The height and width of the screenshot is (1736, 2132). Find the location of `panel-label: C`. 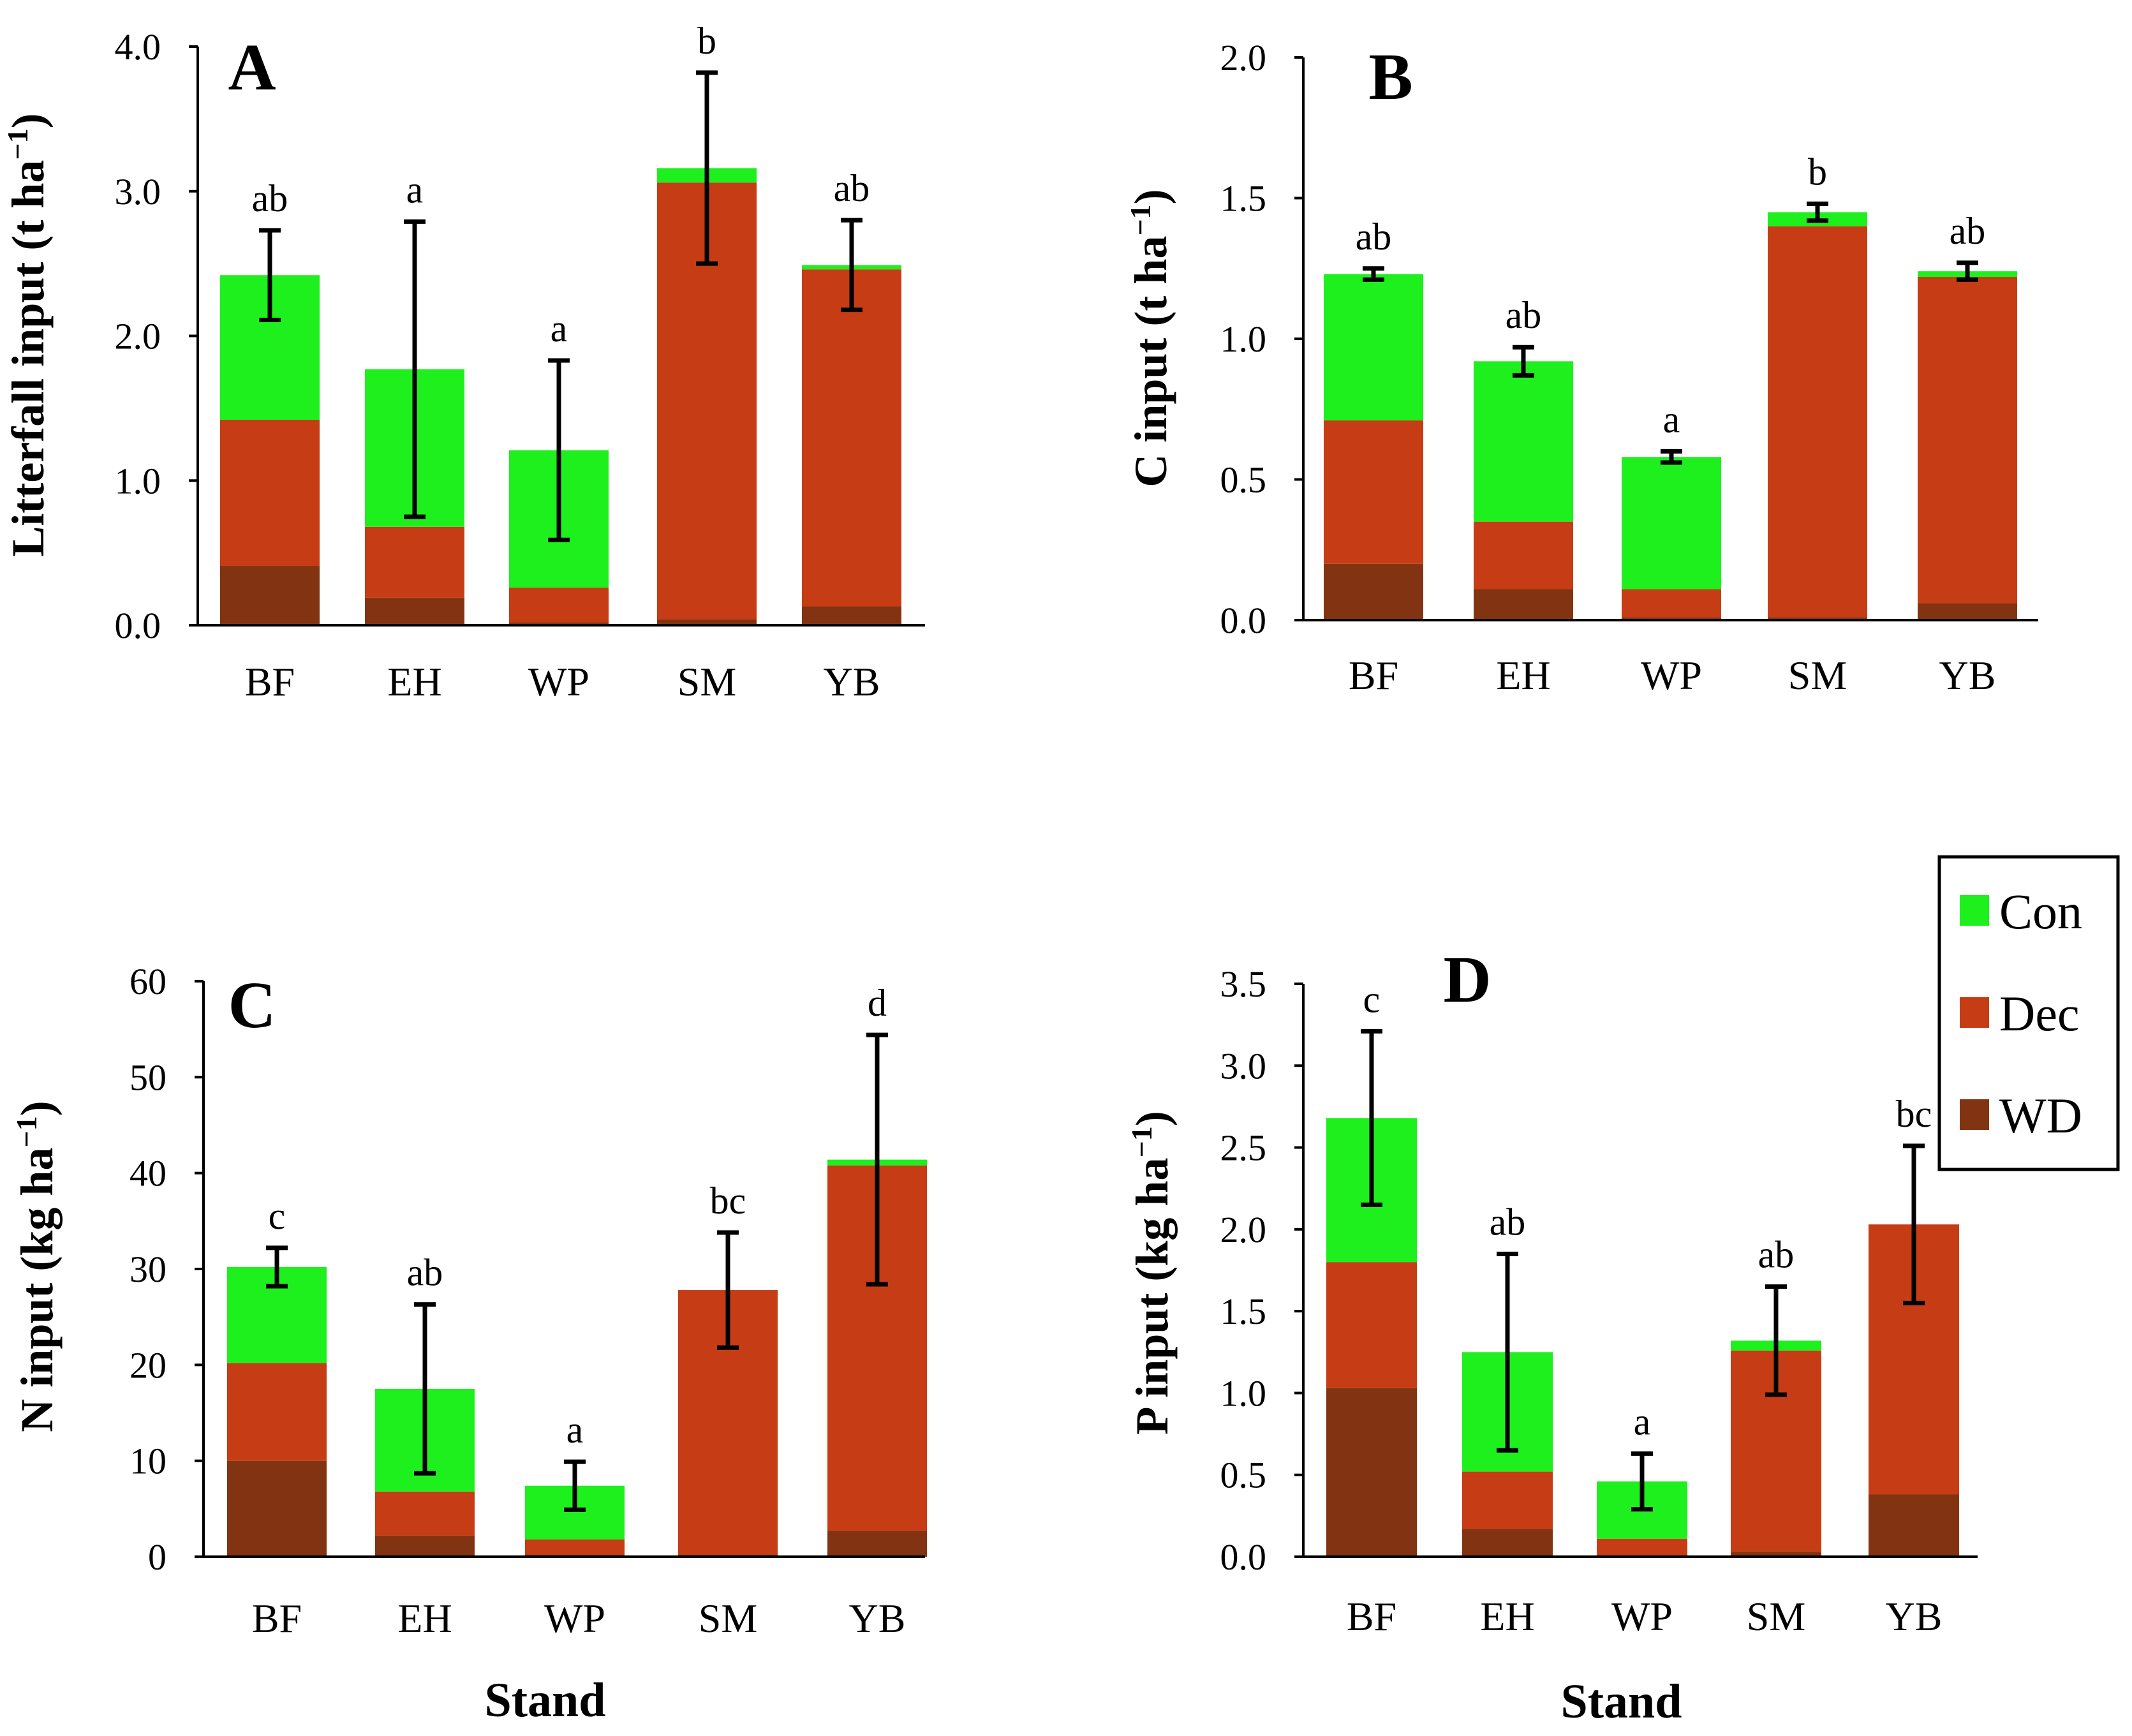

panel-label: C is located at coordinates (252, 1005).